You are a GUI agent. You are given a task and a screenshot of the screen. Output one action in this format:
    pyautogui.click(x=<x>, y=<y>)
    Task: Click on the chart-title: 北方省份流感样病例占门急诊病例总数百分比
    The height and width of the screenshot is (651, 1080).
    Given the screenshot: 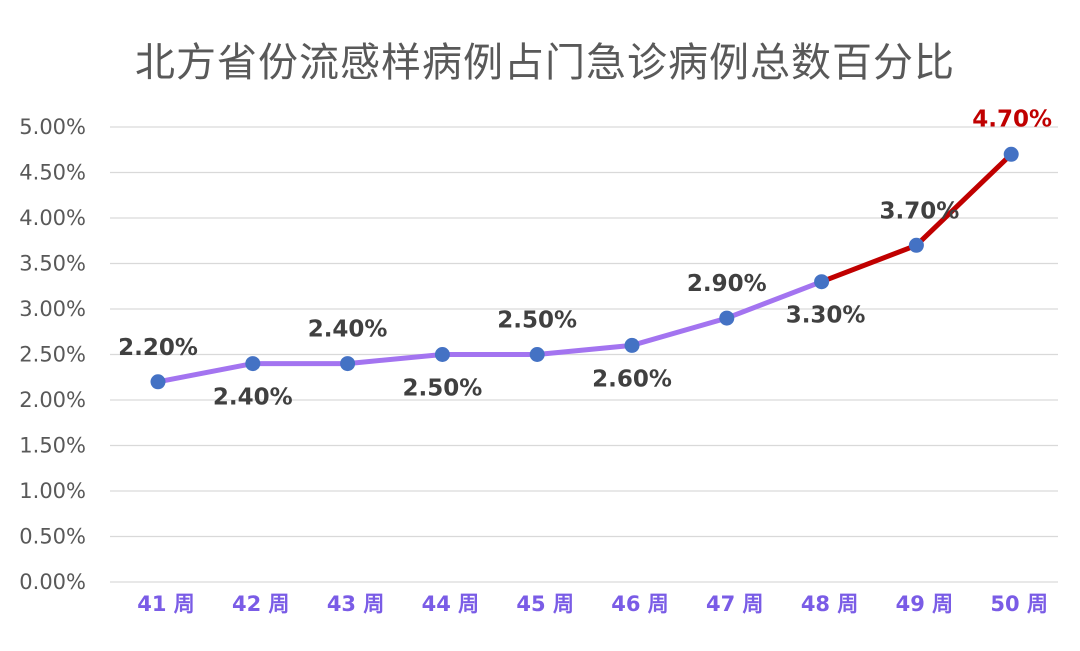 What is the action you would take?
    pyautogui.click(x=545, y=63)
    